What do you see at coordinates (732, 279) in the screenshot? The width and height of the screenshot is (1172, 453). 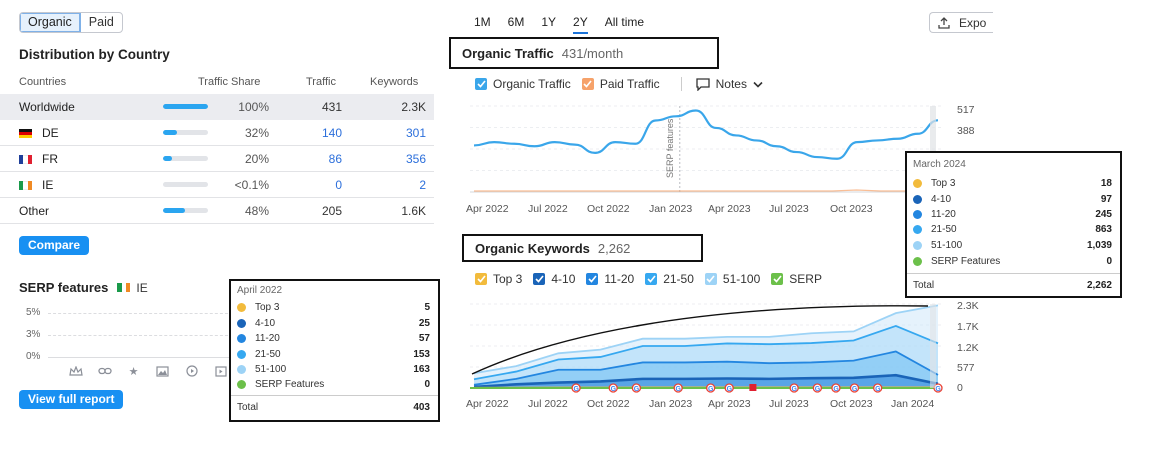 I see `legend-51-100: 51-100` at bounding box center [732, 279].